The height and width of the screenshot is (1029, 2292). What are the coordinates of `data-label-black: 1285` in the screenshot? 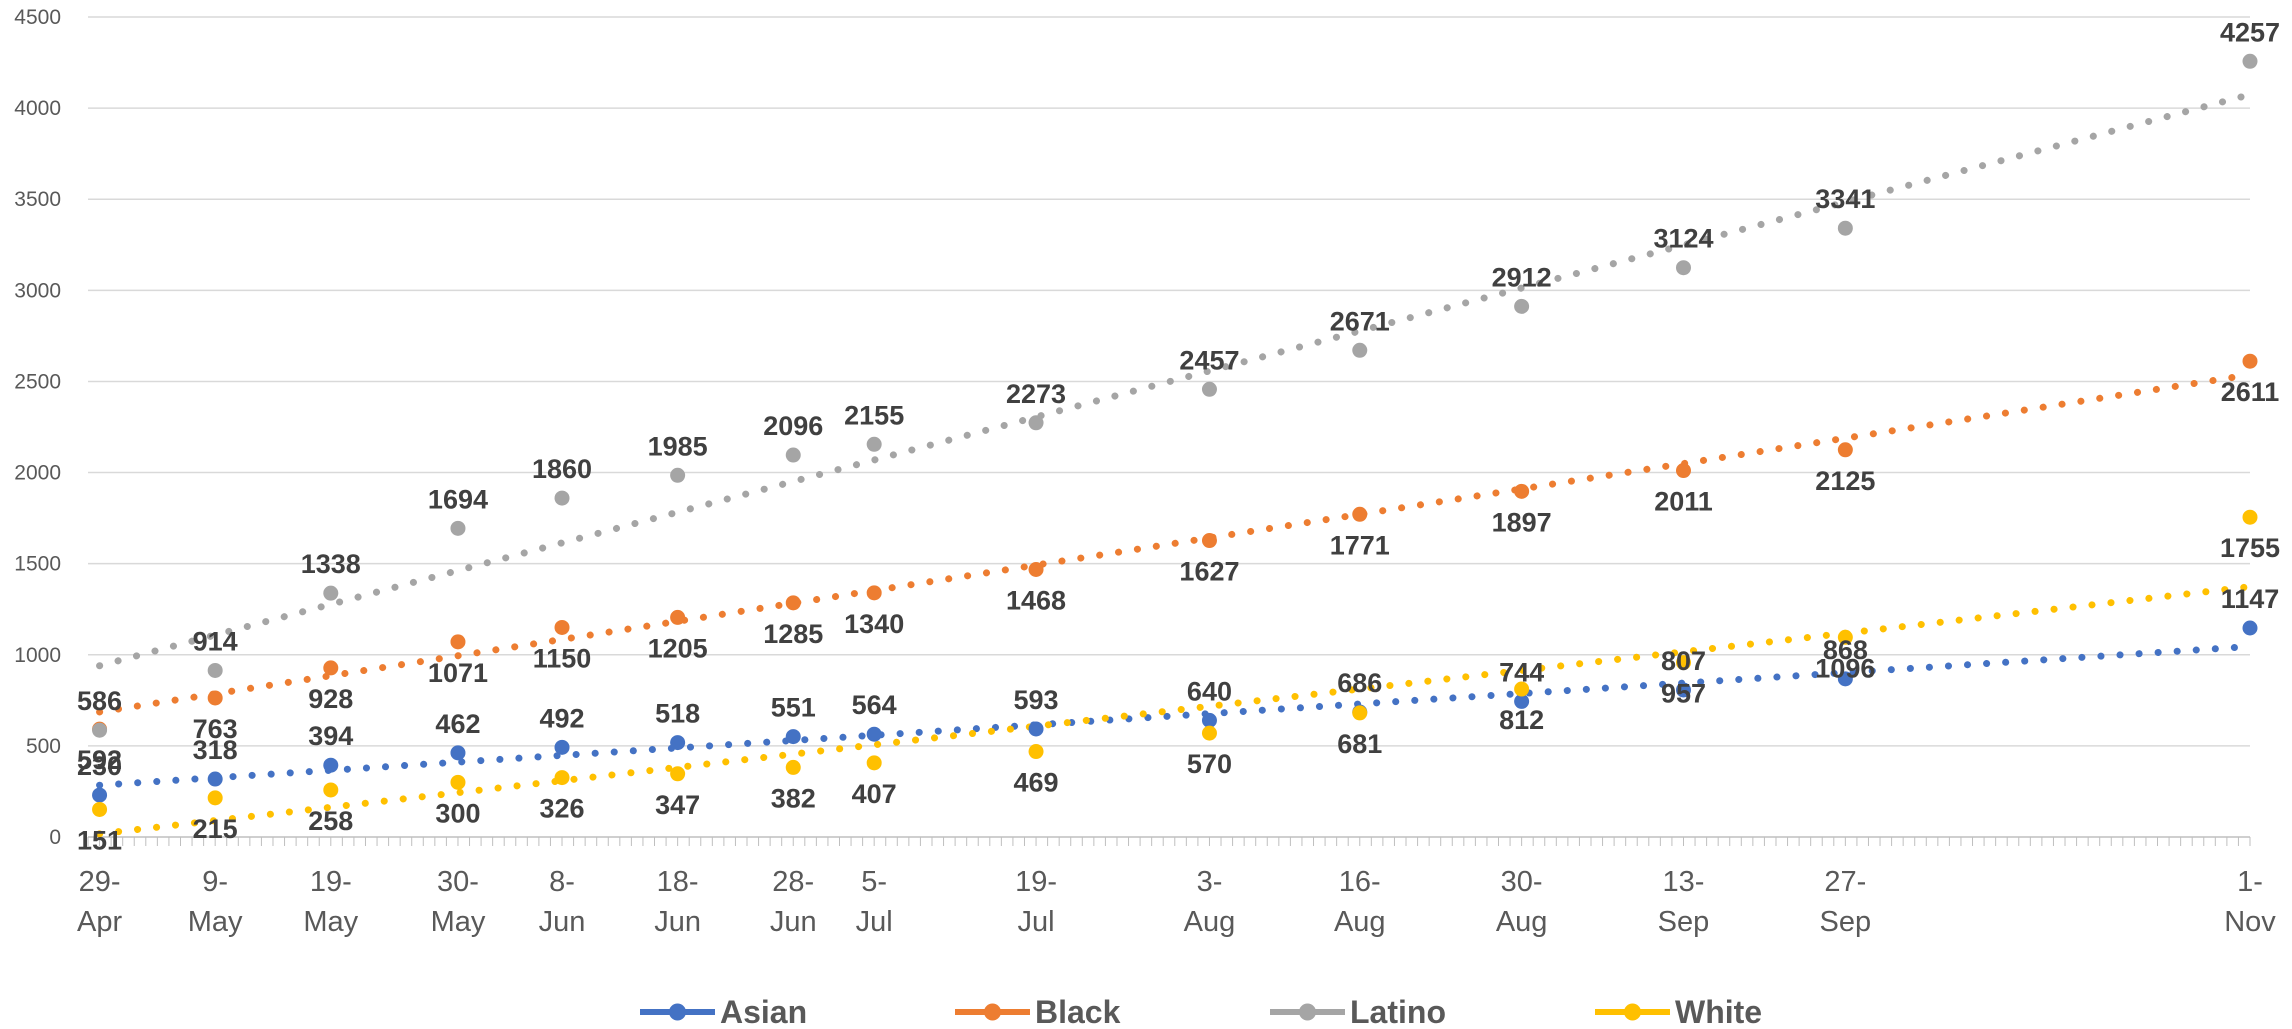 It's located at (793, 634).